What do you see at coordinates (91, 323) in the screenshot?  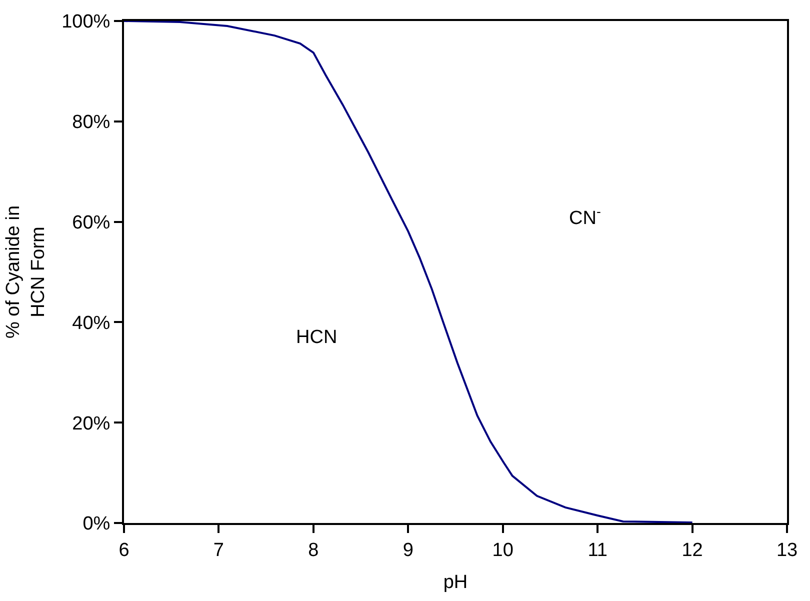 I see `y-tick-label: 40%` at bounding box center [91, 323].